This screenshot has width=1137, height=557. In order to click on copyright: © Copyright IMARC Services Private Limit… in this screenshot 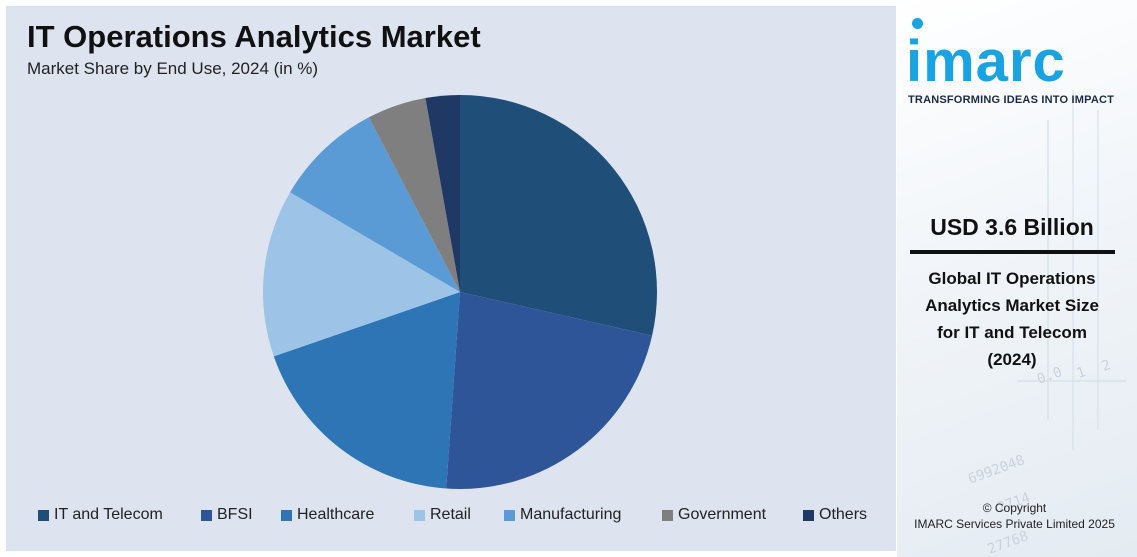, I will do `click(1014, 516)`.